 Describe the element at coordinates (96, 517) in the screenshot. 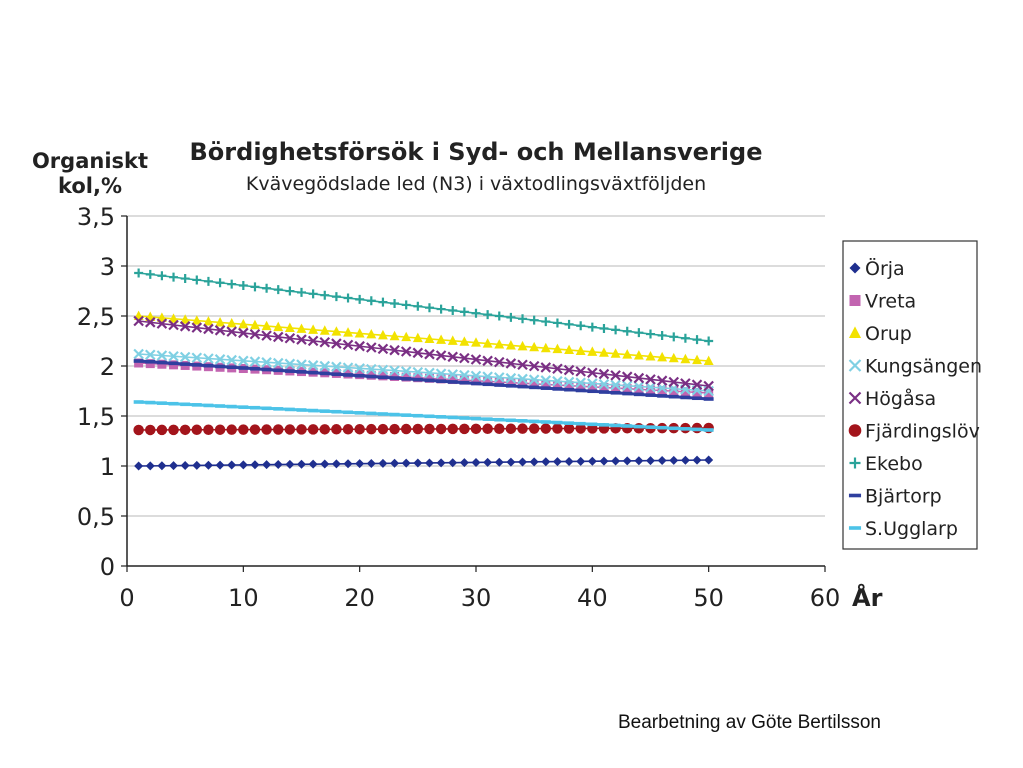

I see `y-tick-label: 0,5` at that location.